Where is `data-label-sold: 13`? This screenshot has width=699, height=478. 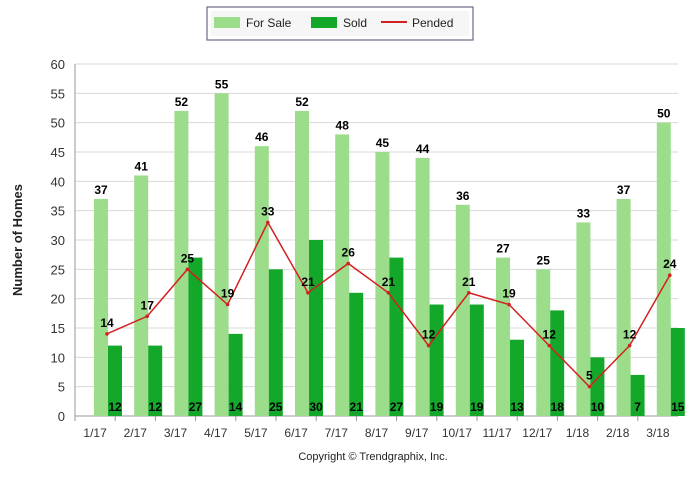 data-label-sold: 13 is located at coordinates (517, 407).